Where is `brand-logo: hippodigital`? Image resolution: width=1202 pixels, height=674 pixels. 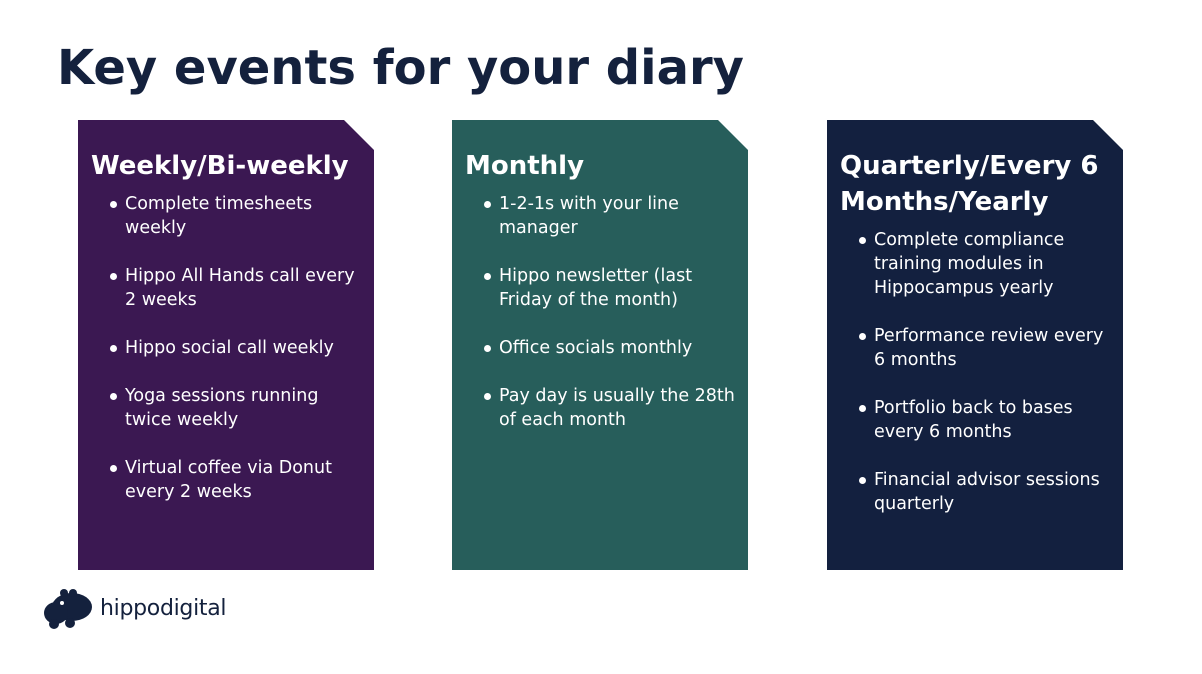 brand-logo: hippodigital is located at coordinates (135, 608).